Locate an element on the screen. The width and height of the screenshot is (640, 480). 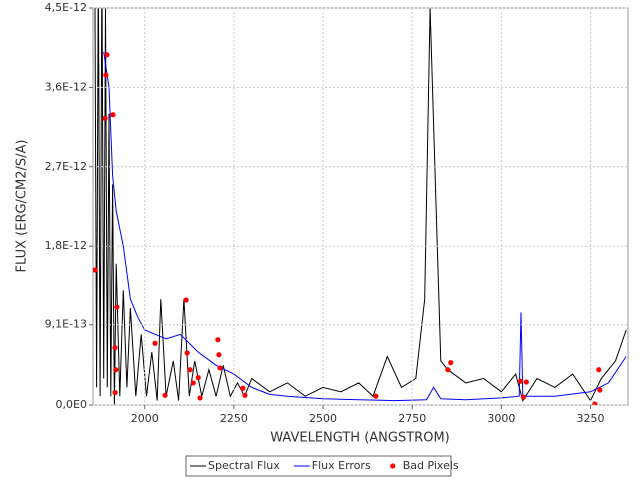
y-tick-label: 4,5E-12 is located at coordinates (66, 7).